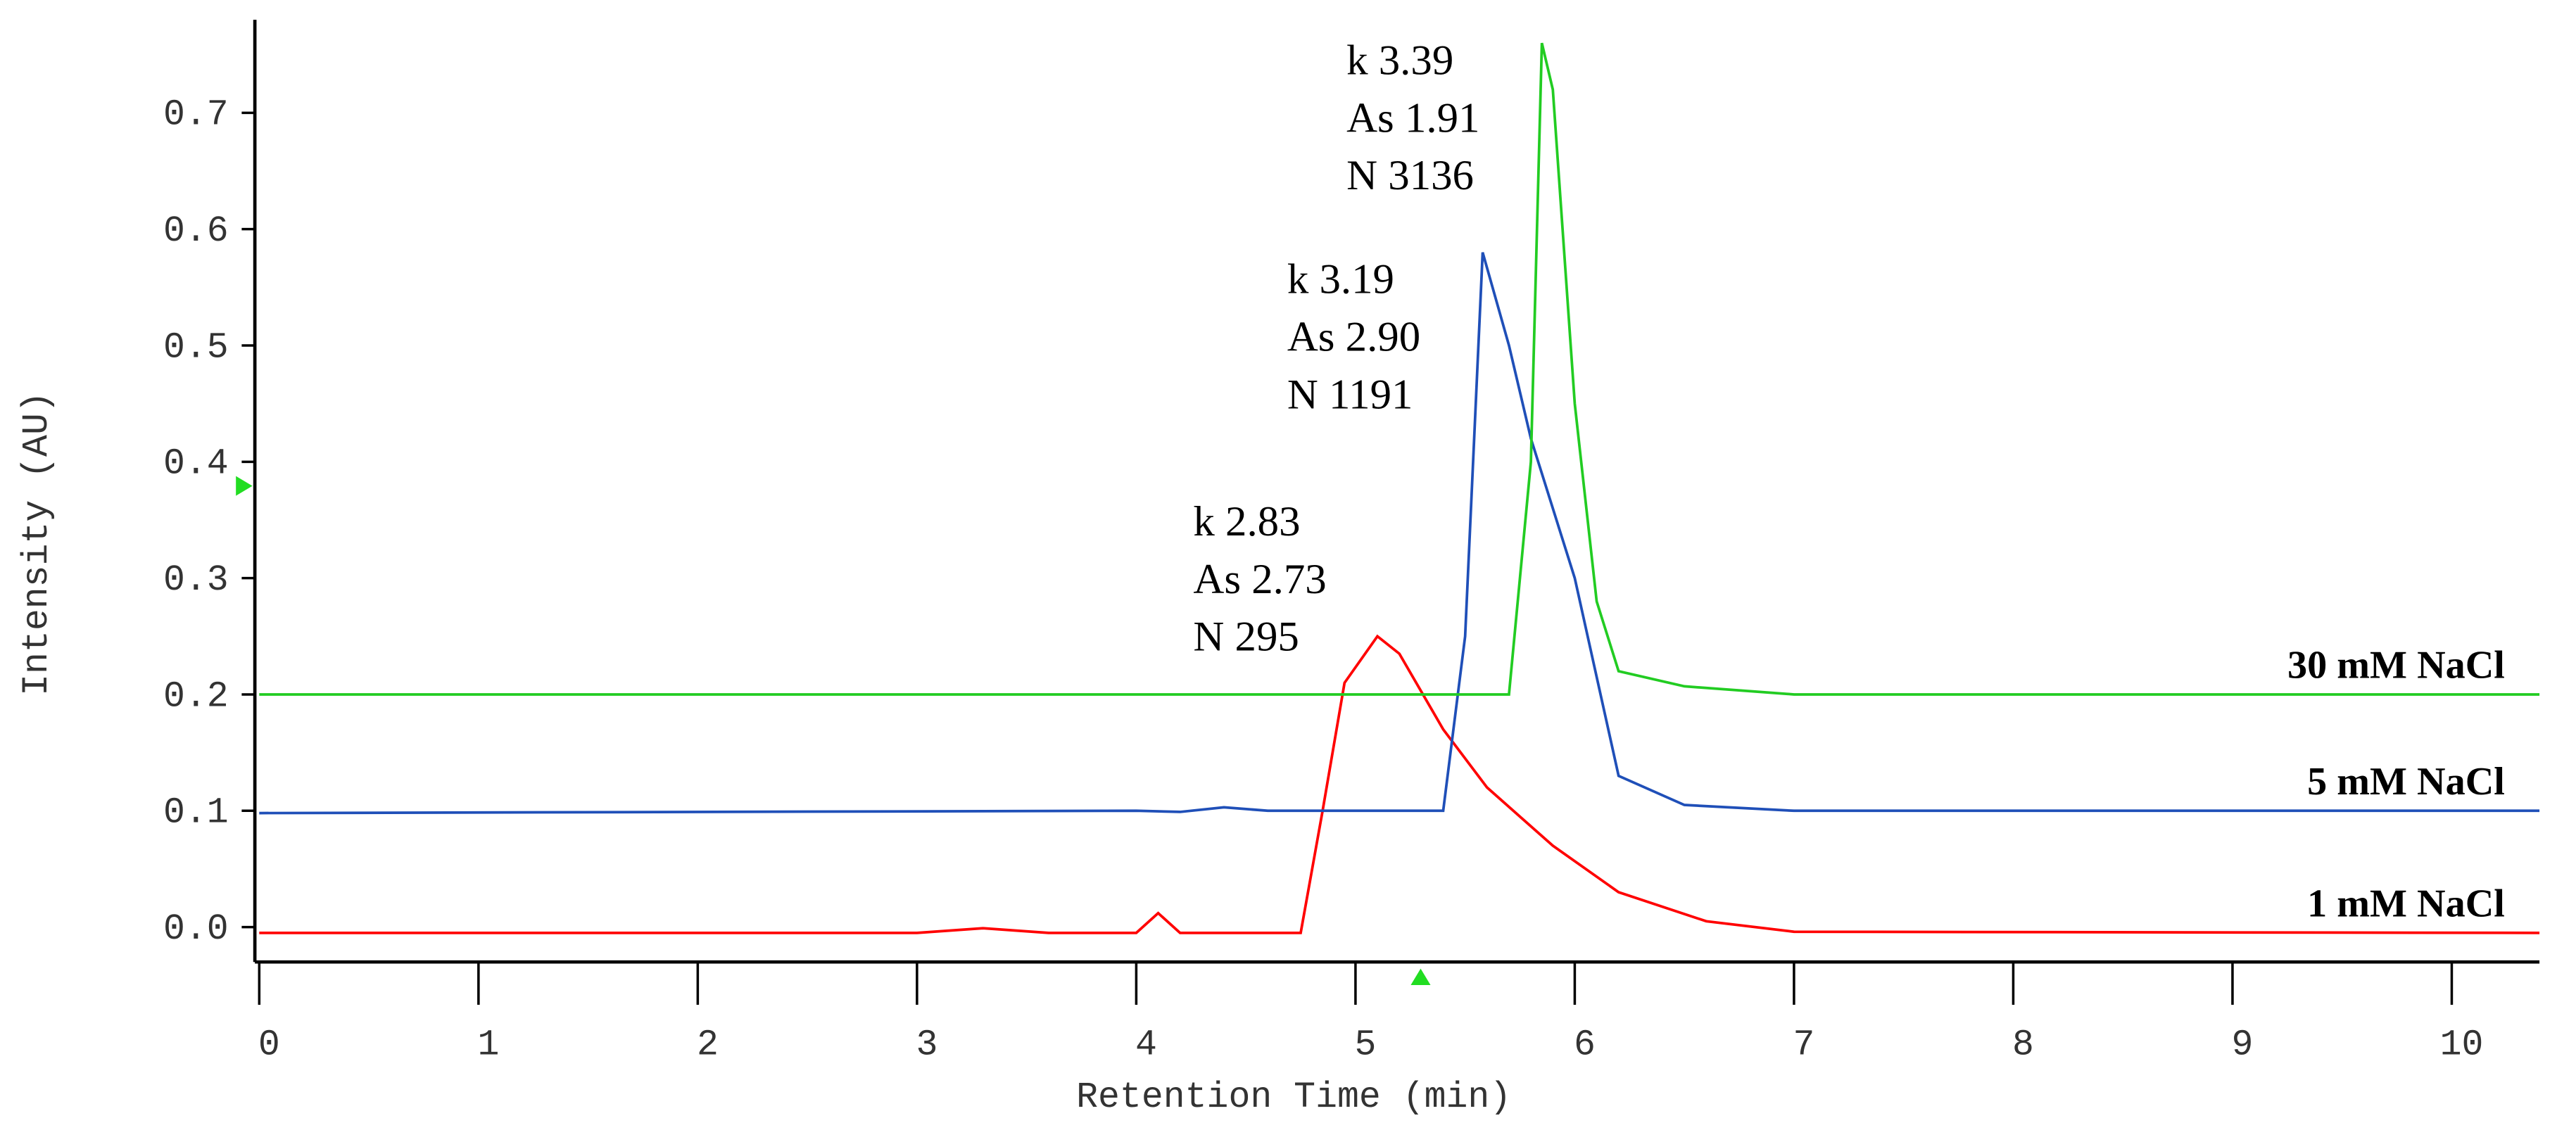 The height and width of the screenshot is (1130, 2576). I want to click on y-tick-label: 0.0, so click(196, 930).